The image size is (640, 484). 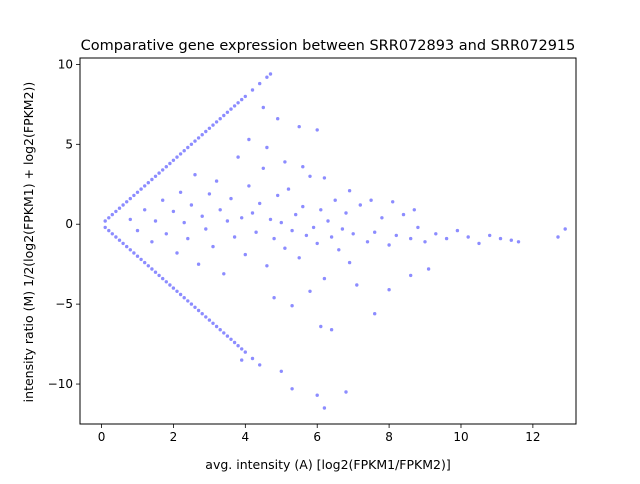 I want to click on x-tick-label: 10, so click(x=460, y=437).